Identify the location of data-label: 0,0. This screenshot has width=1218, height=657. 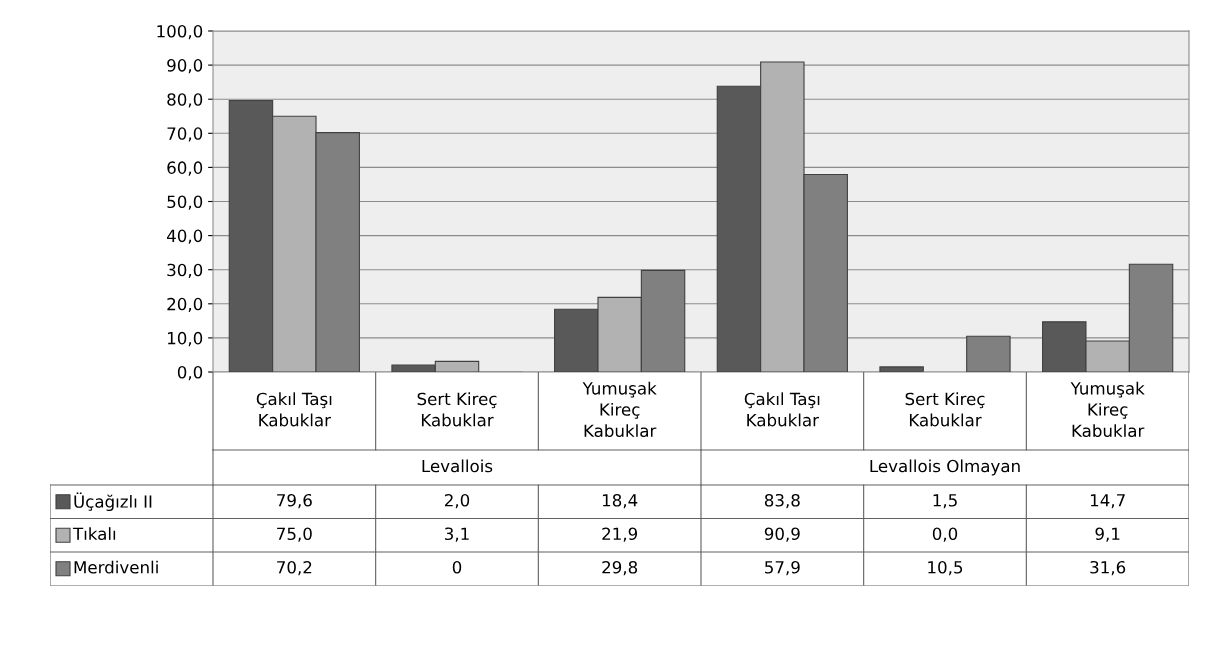
(945, 534).